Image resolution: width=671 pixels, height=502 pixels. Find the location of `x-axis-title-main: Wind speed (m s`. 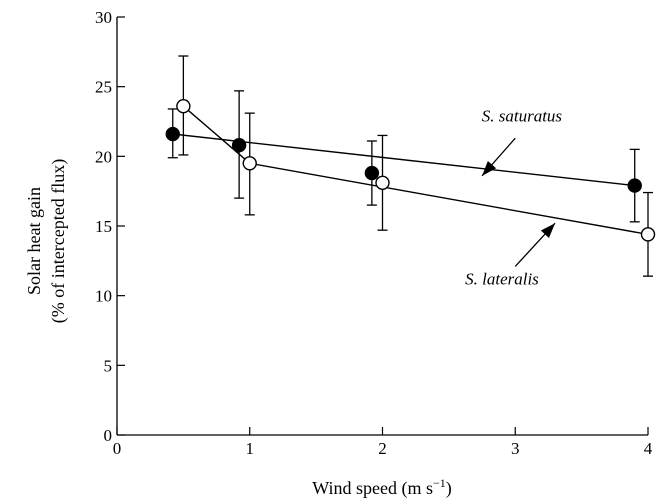

x-axis-title-main: Wind speed (m s is located at coordinates (372, 488).